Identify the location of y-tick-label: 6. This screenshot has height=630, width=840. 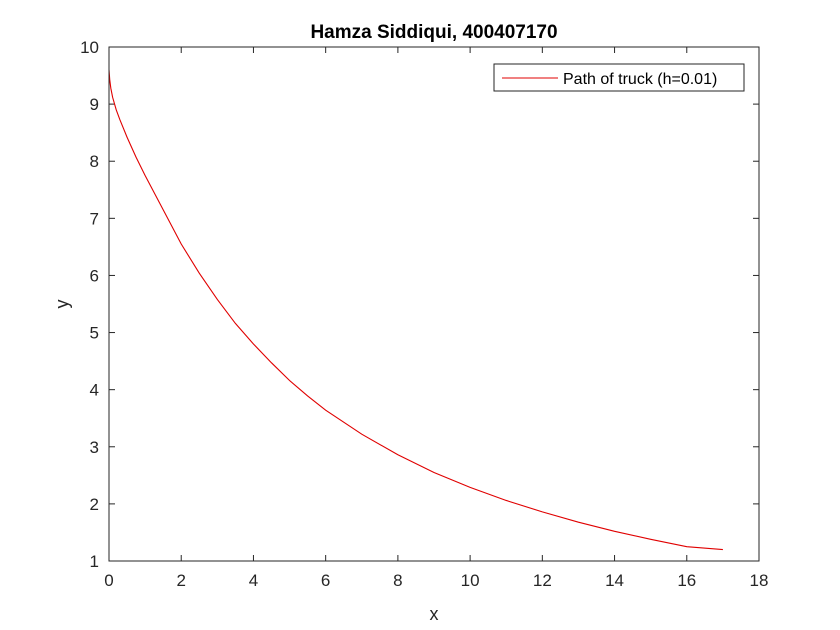
(94, 275).